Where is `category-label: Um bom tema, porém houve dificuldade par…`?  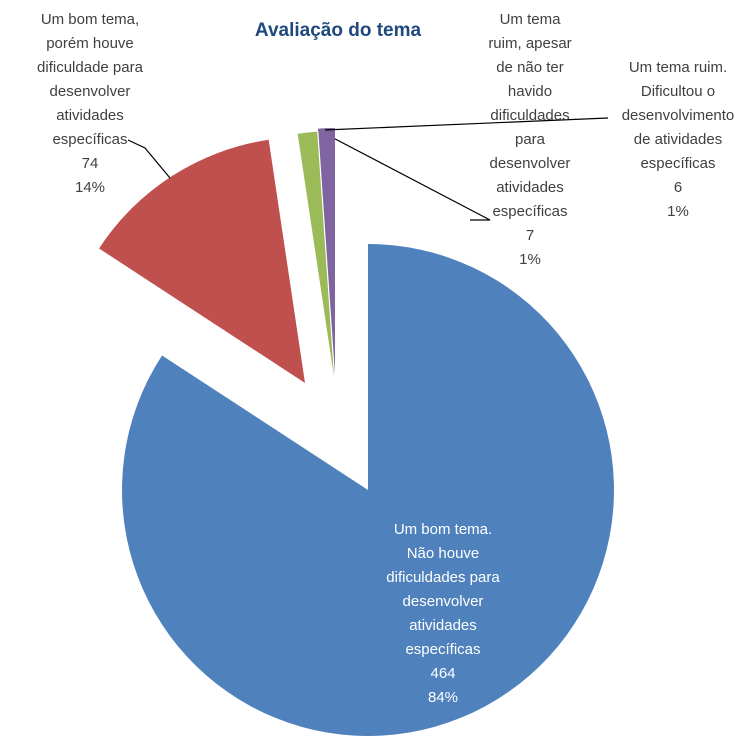 category-label: Um bom tema, porém houve dificuldade par… is located at coordinates (90, 79).